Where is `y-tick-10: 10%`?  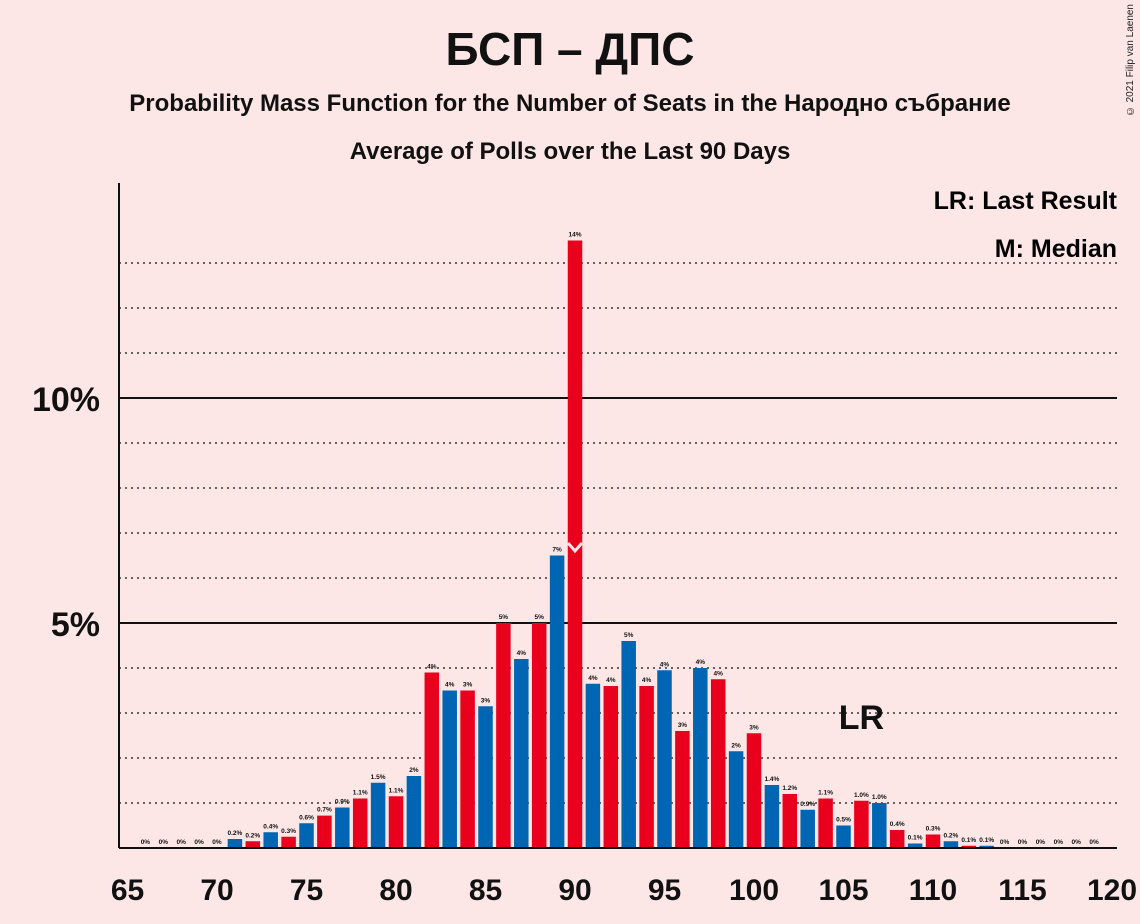 y-tick-10: 10% is located at coordinates (66, 400).